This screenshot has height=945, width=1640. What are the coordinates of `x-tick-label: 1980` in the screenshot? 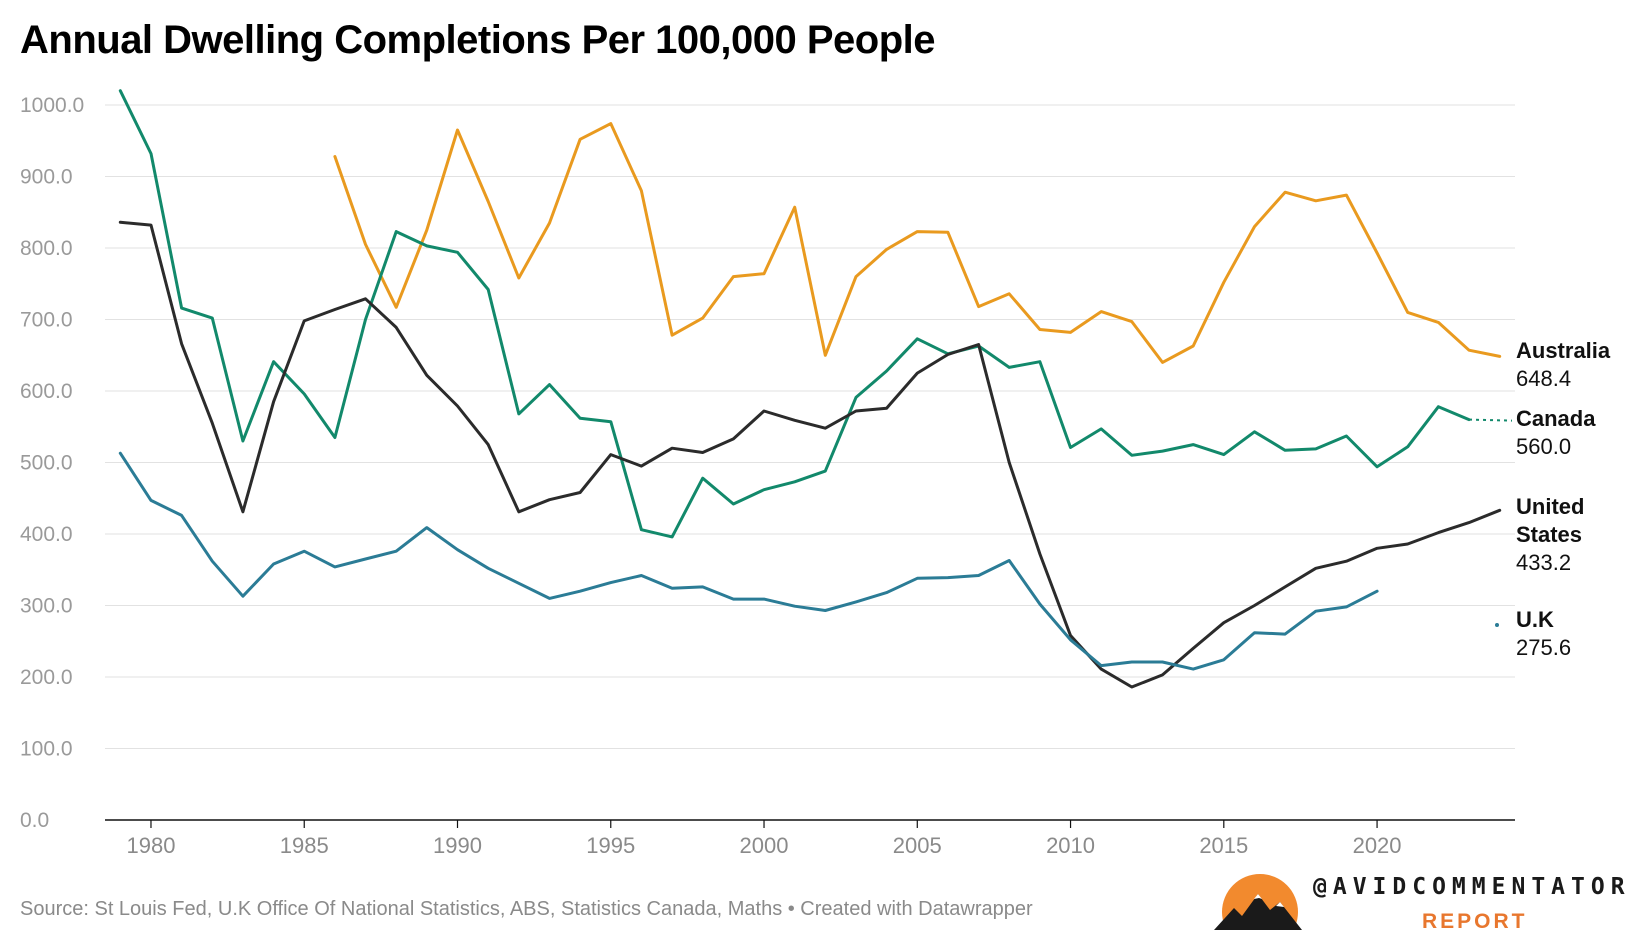 It's located at (151, 845).